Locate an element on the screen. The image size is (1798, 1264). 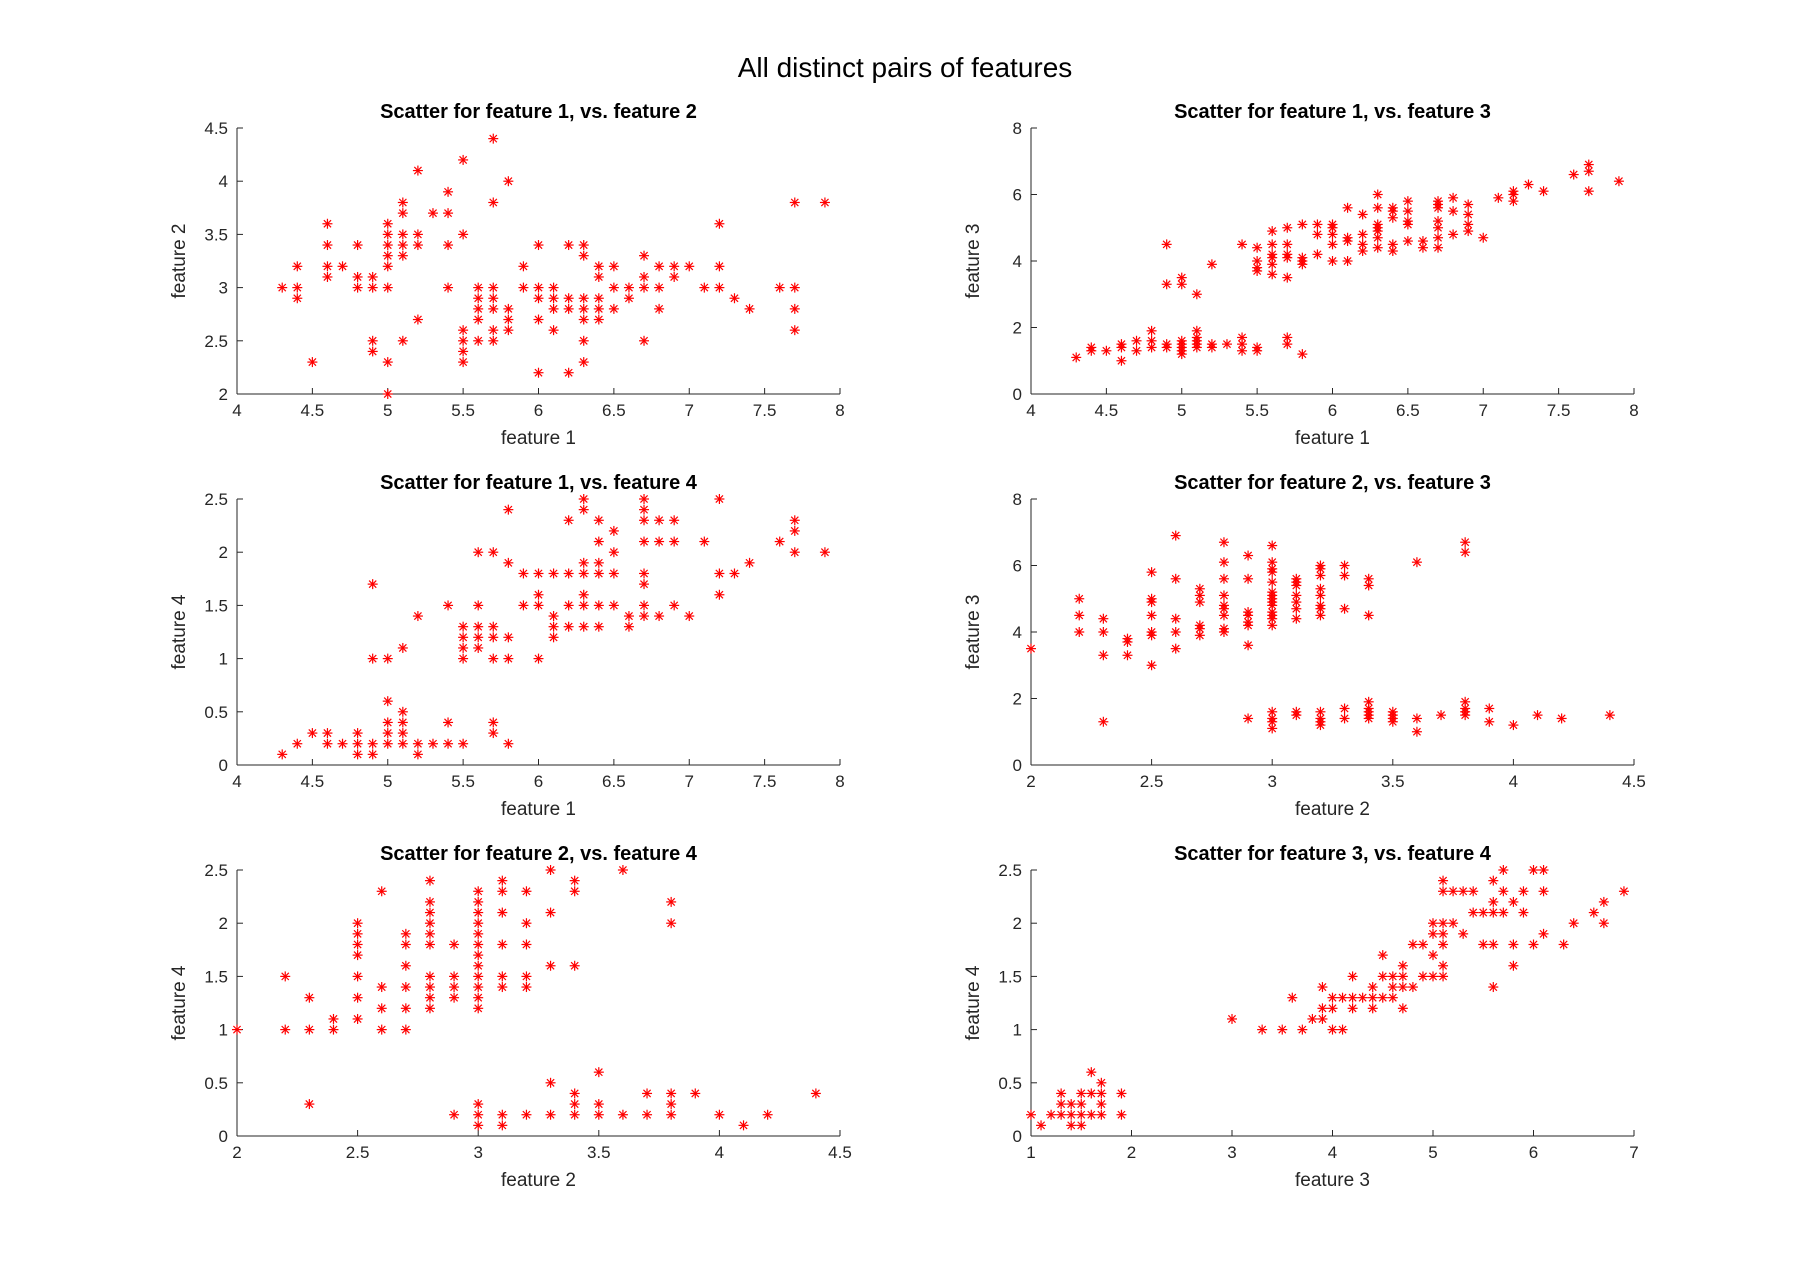
x-tick-label: 2.5 is located at coordinates (358, 1152).